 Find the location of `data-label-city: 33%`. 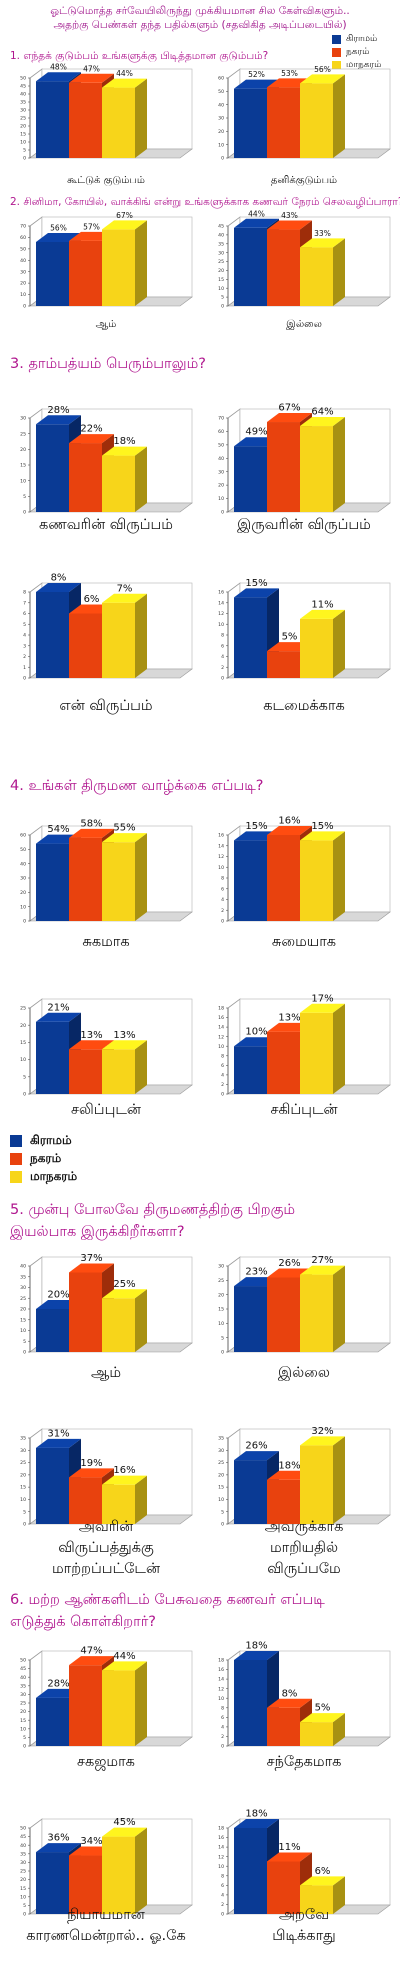

data-label-city: 33% is located at coordinates (322, 233).